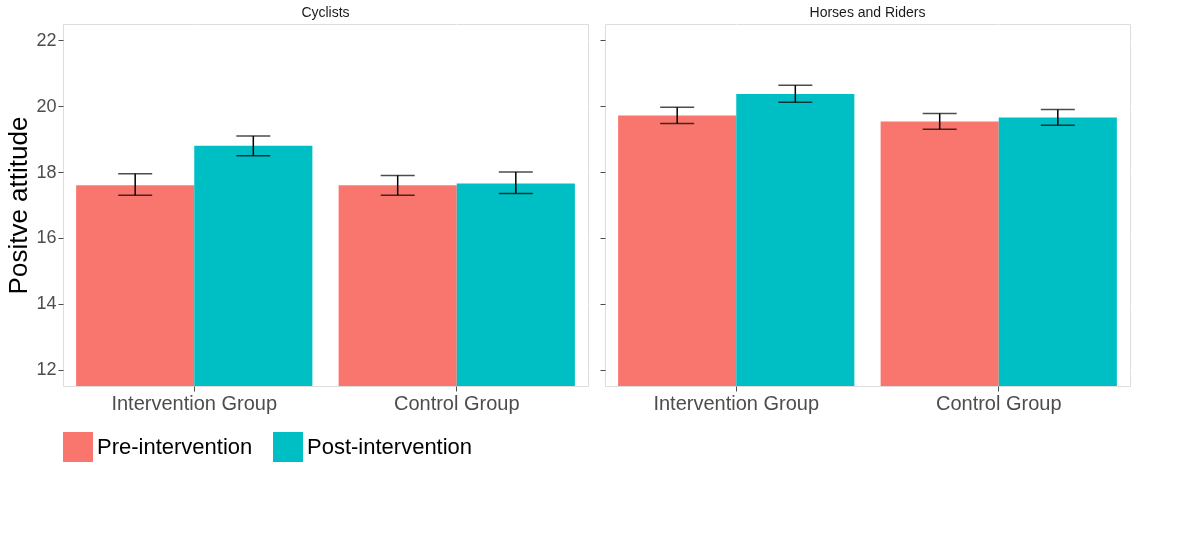  What do you see at coordinates (46, 303) in the screenshot?
I see `y-tick-label: 14` at bounding box center [46, 303].